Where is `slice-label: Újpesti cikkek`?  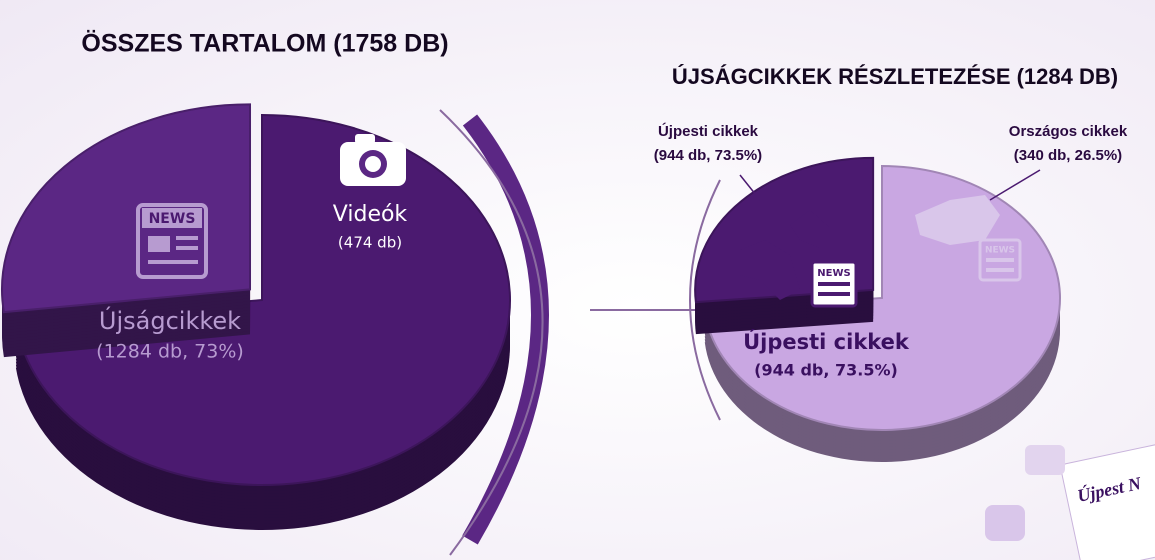
slice-label: Újpesti cikkek is located at coordinates (826, 341).